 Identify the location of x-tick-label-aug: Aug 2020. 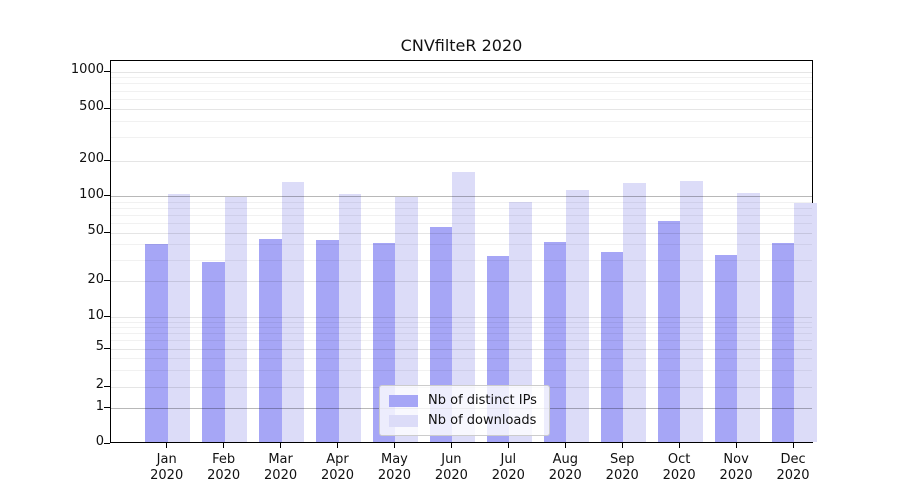
(565, 467).